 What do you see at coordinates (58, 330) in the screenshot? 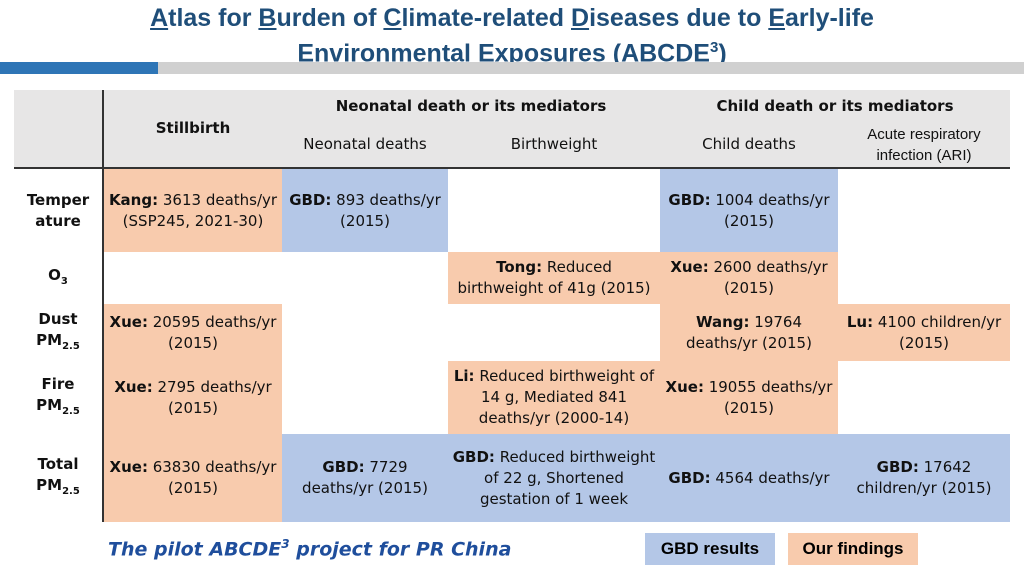
I see `row-label-dust-pm25: Dust PM2.5` at bounding box center [58, 330].